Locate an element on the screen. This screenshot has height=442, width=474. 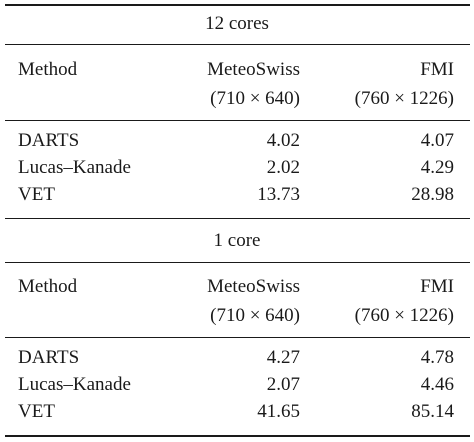
row-meteoswiss-value: 4.27 is located at coordinates (283, 357).